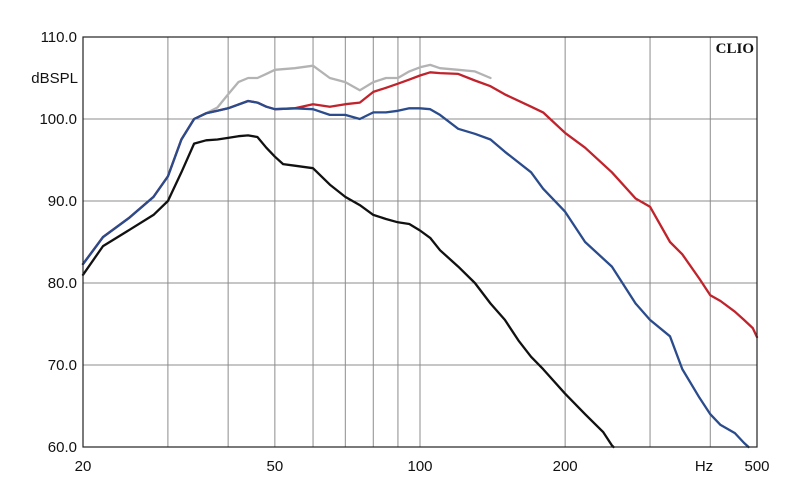  Describe the element at coordinates (62, 201) in the screenshot. I see `y-tick-label: 90.0` at that location.